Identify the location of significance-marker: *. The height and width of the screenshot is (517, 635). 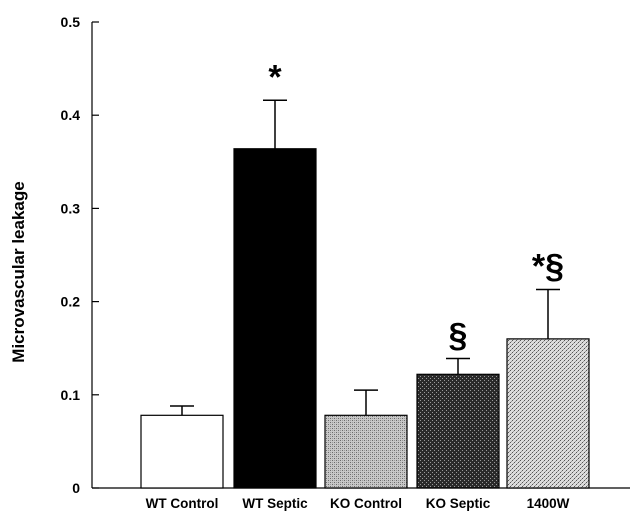
(275, 77).